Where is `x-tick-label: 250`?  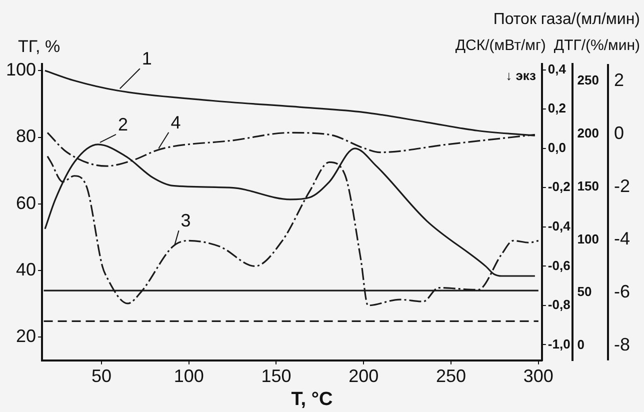
x-tick-label: 250 is located at coordinates (451, 376).